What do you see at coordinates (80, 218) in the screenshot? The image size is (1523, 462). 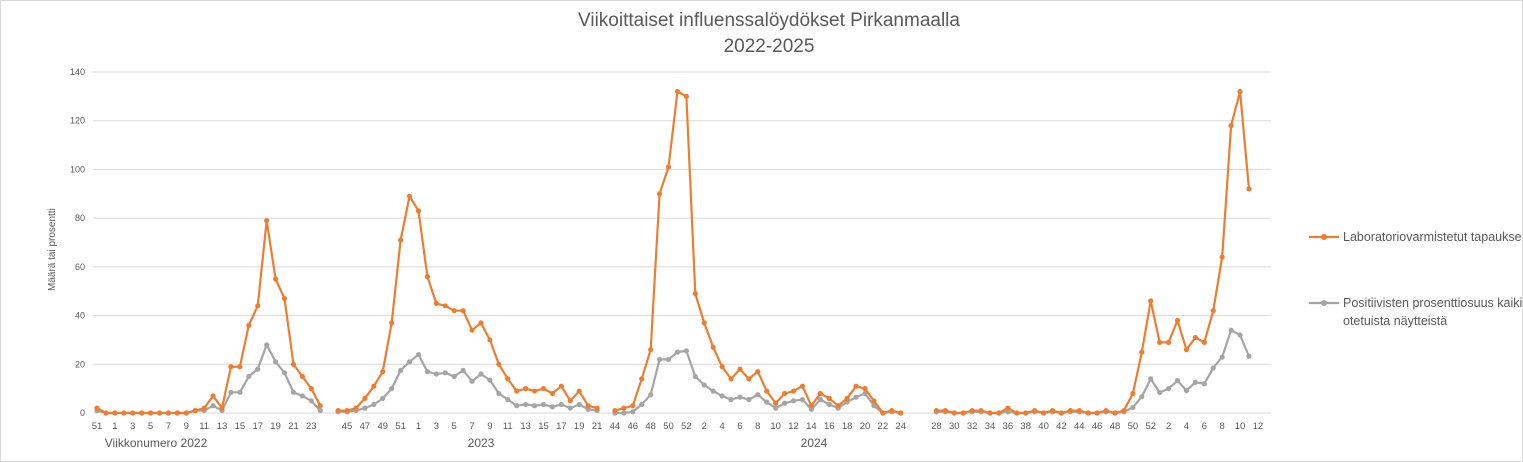 I see `y-tick-label: 80` at bounding box center [80, 218].